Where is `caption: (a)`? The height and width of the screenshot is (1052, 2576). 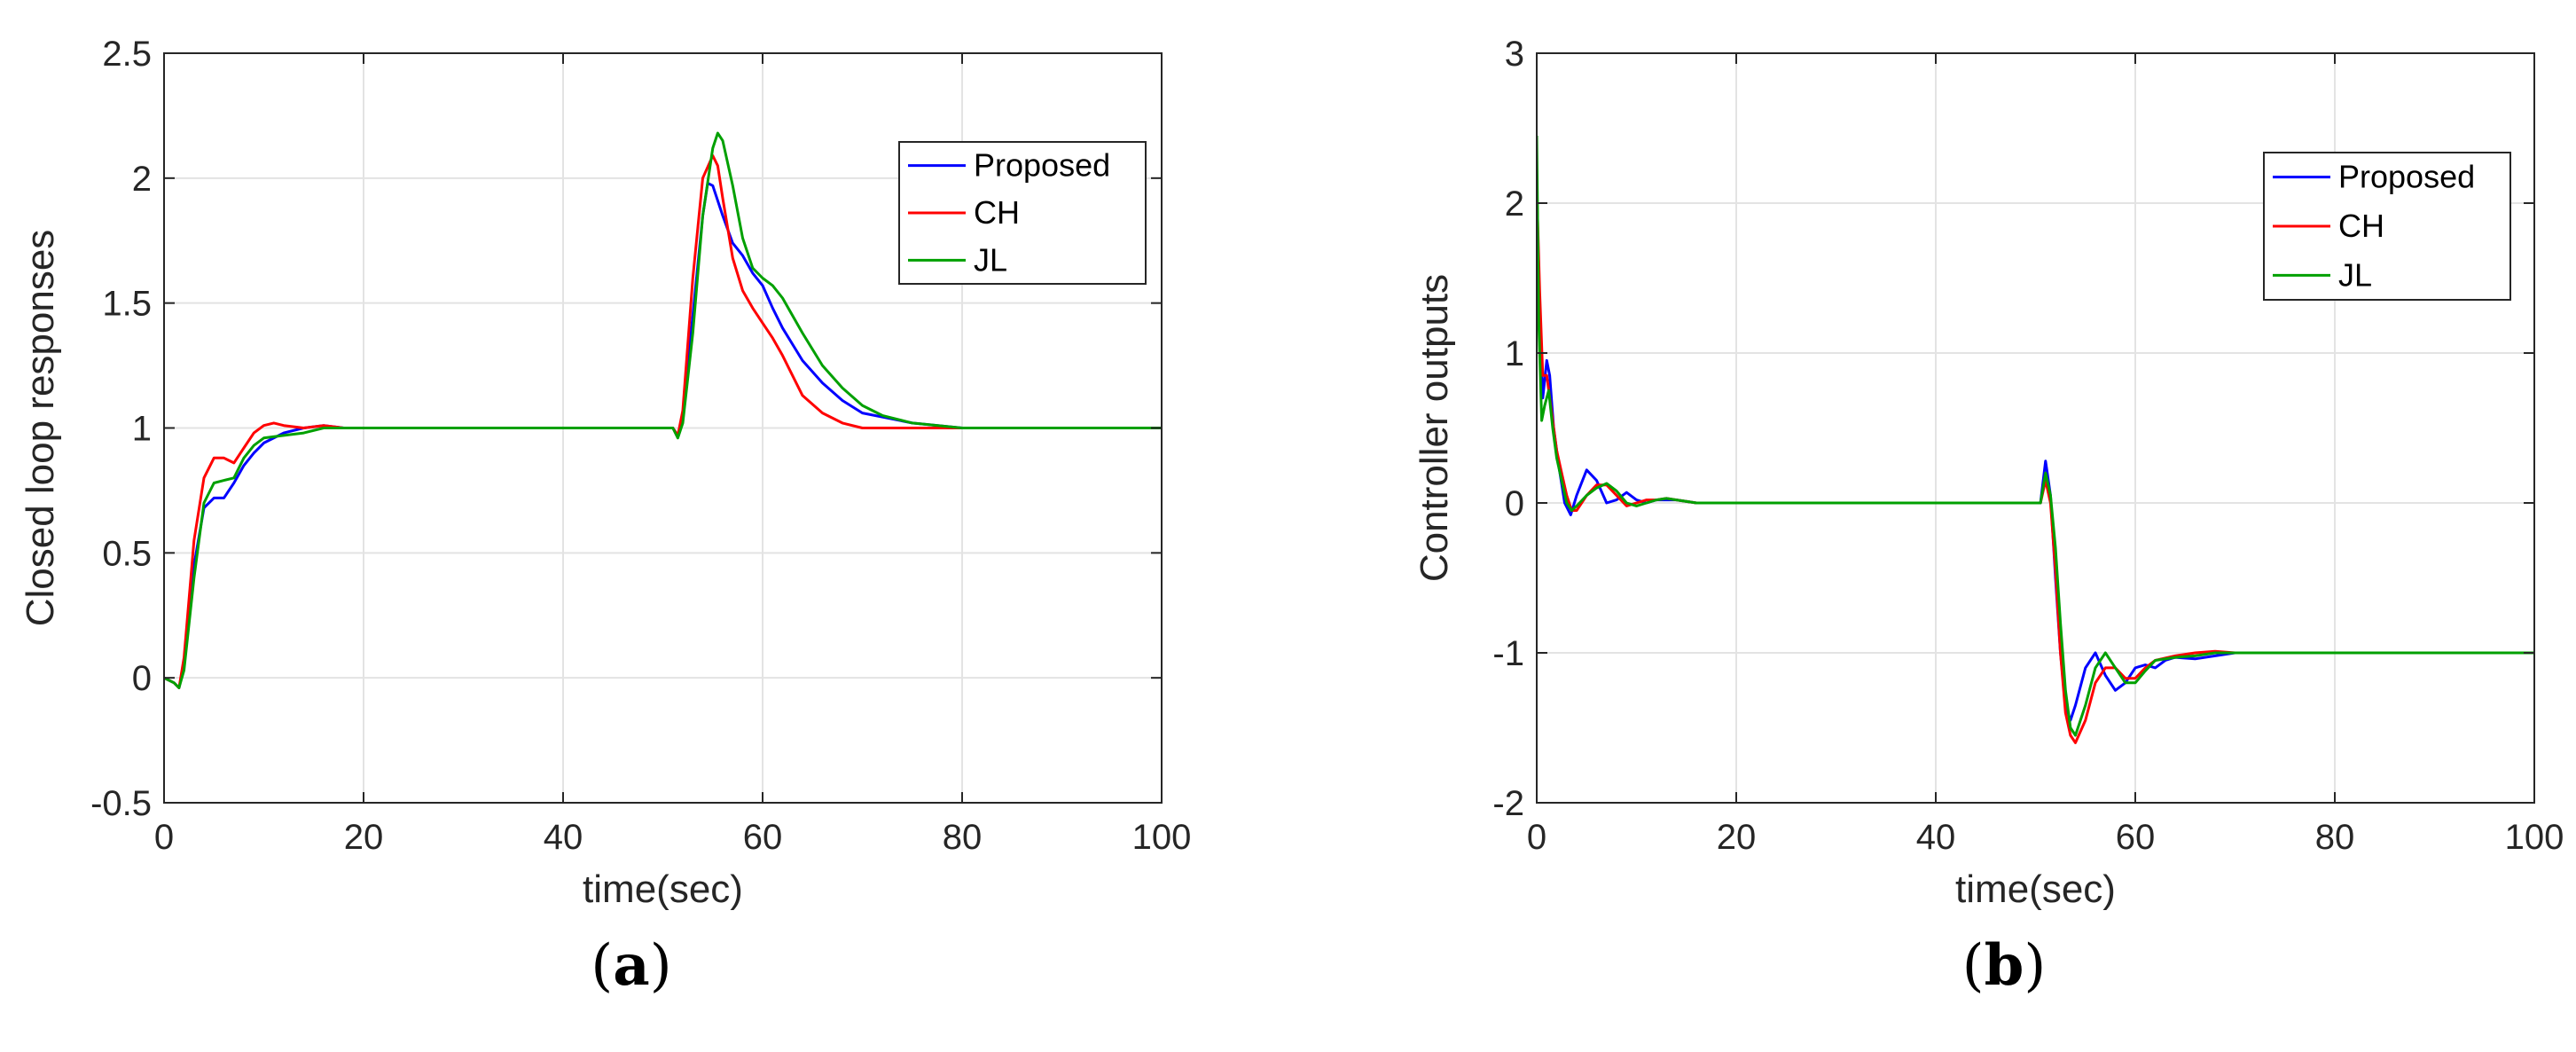
caption: (a) is located at coordinates (631, 965).